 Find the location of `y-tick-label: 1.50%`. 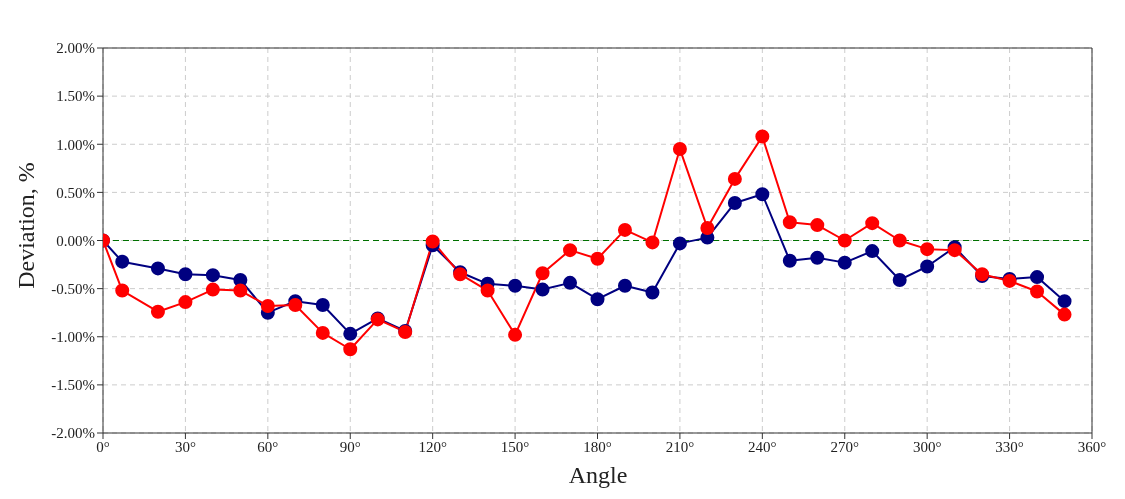

y-tick-label: 1.50% is located at coordinates (75, 96).